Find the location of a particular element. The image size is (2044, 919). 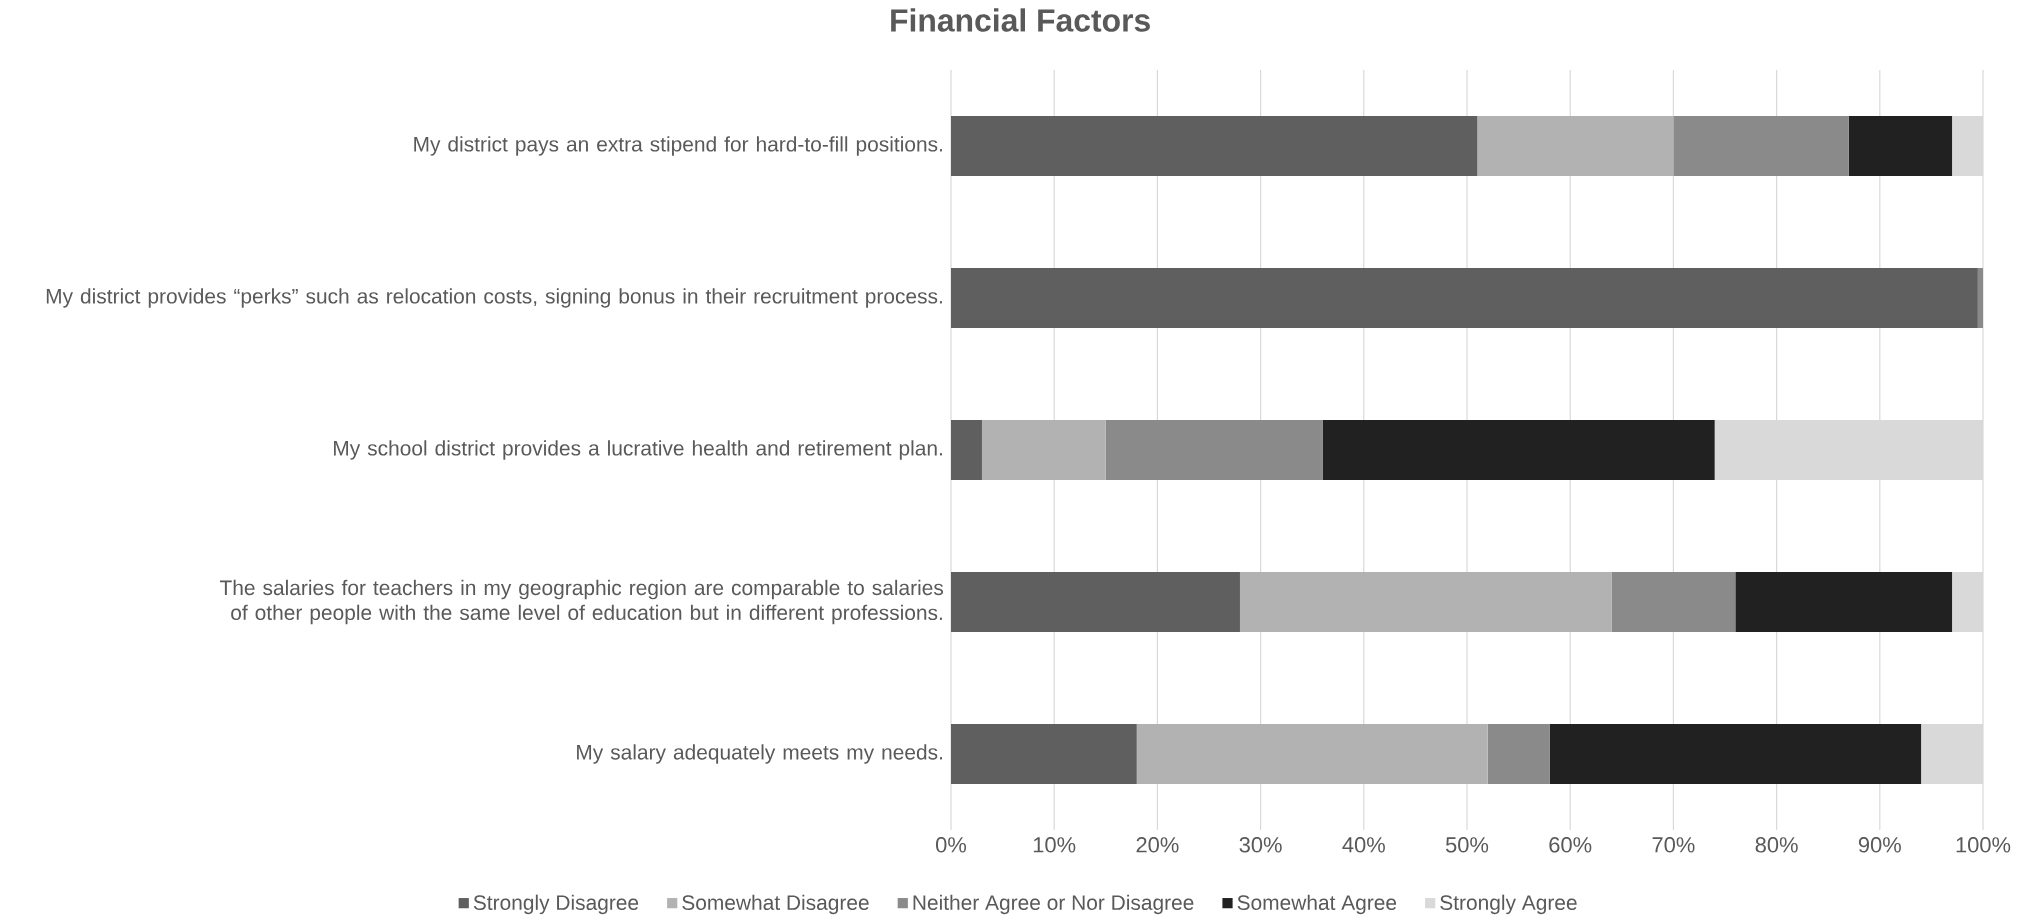

x-tick-label: 90% is located at coordinates (1879, 845).